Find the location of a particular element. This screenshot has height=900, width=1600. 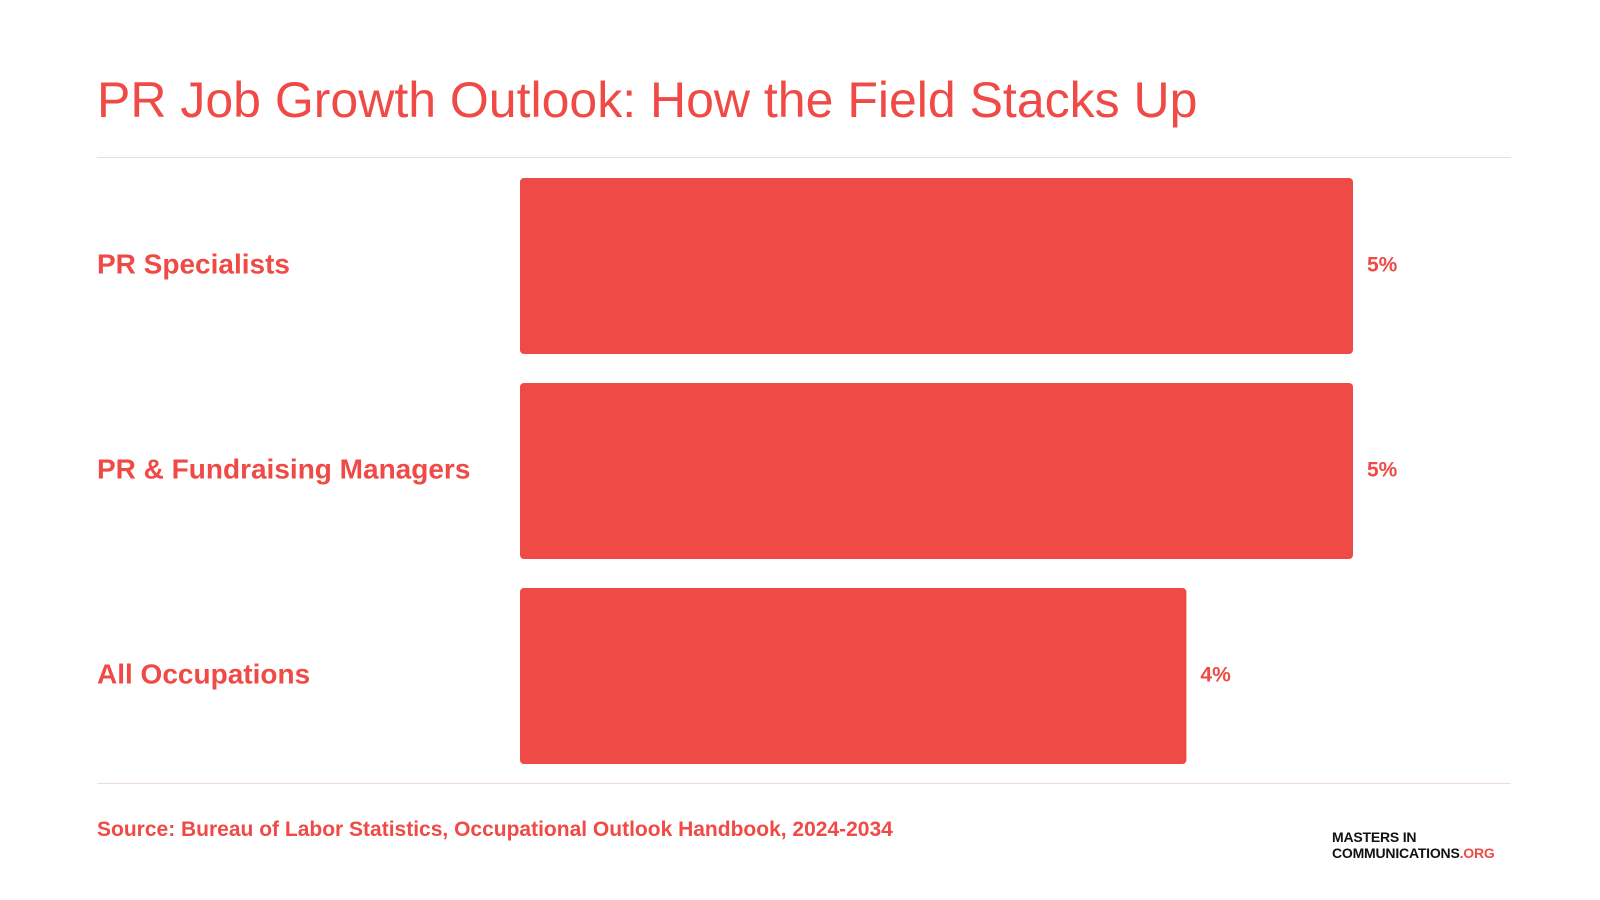

bar-pr-and-fundraising-managers is located at coordinates (936, 471).